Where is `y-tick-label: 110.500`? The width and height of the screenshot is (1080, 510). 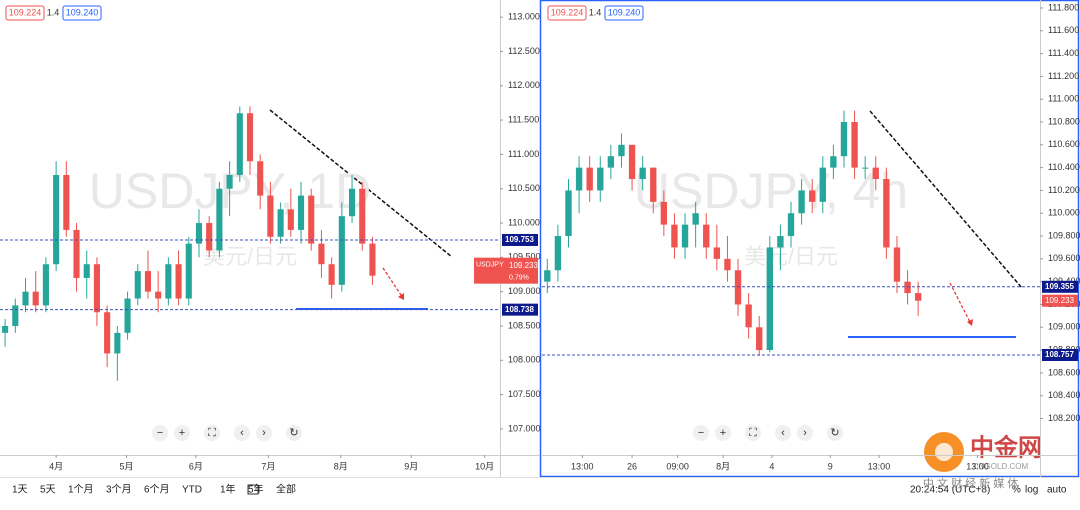 y-tick-label: 110.500 is located at coordinates (524, 188).